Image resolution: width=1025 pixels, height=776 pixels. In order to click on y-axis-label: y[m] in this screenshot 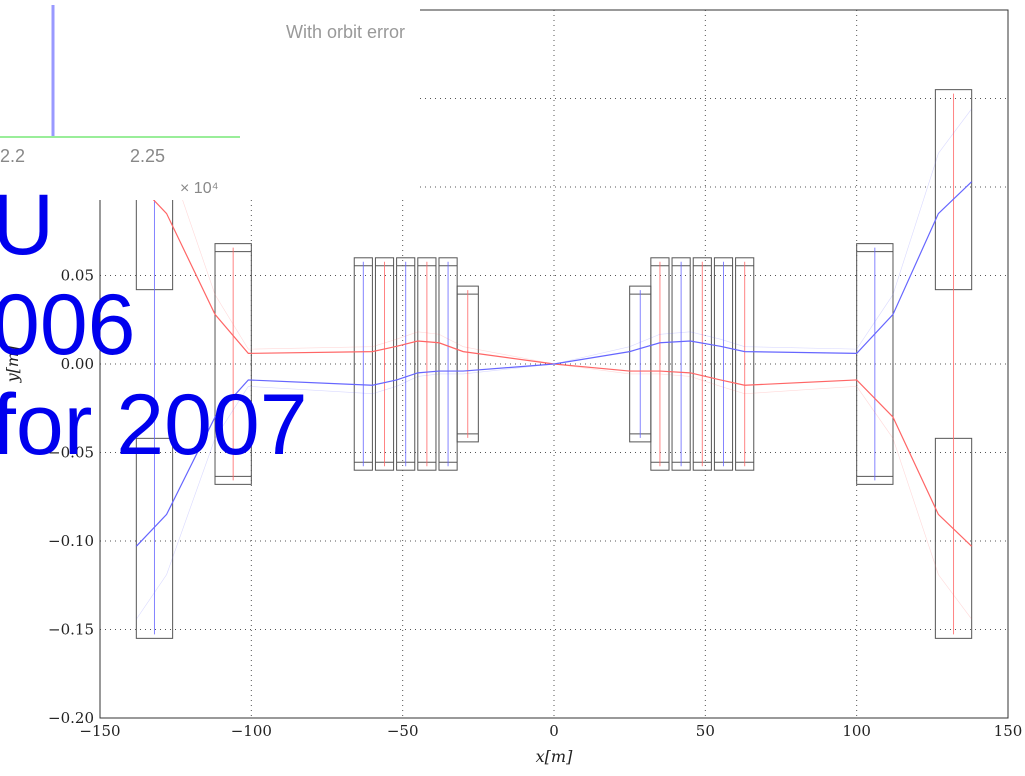, I will do `click(12, 364)`.